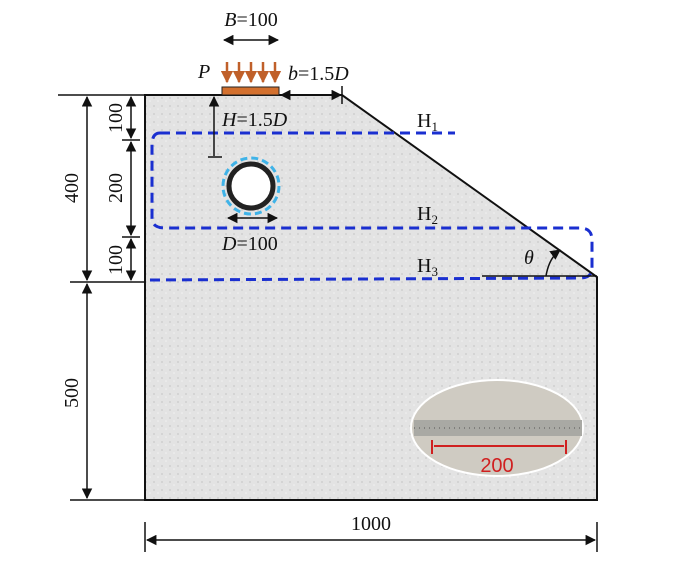 The height and width of the screenshot is (566, 696). Describe the element at coordinates (371, 524) in the screenshot. I see `dim-1000: 1000` at that location.